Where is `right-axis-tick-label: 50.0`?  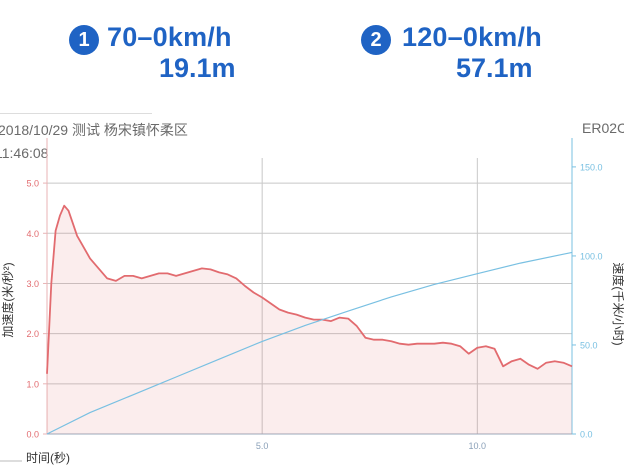
right-axis-tick-label: 50.0 is located at coordinates (589, 345).